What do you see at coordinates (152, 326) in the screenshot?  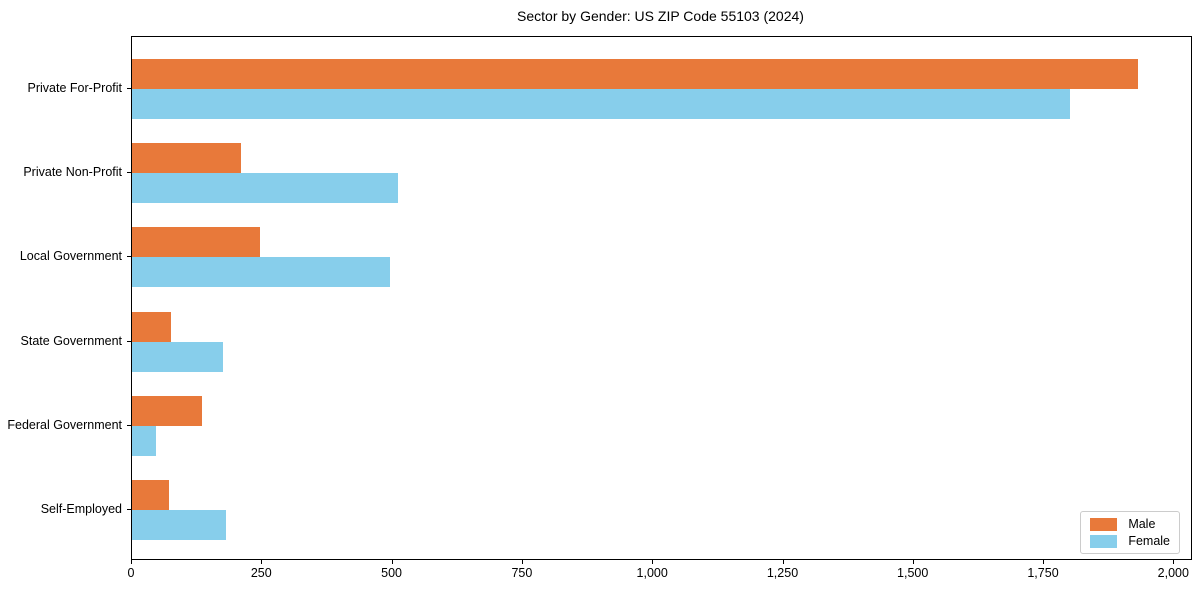 I see `bar-male-state-government` at bounding box center [152, 326].